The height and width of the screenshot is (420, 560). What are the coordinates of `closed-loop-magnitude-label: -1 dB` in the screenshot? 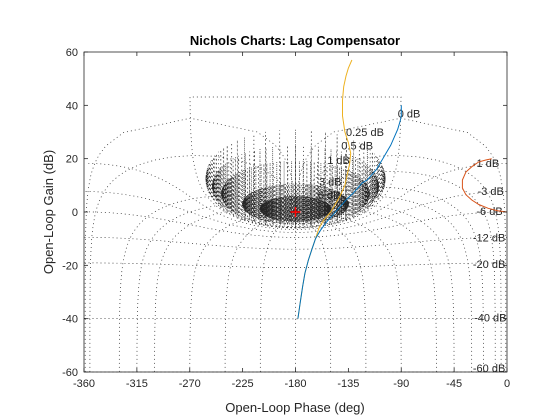 It's located at (486, 164).